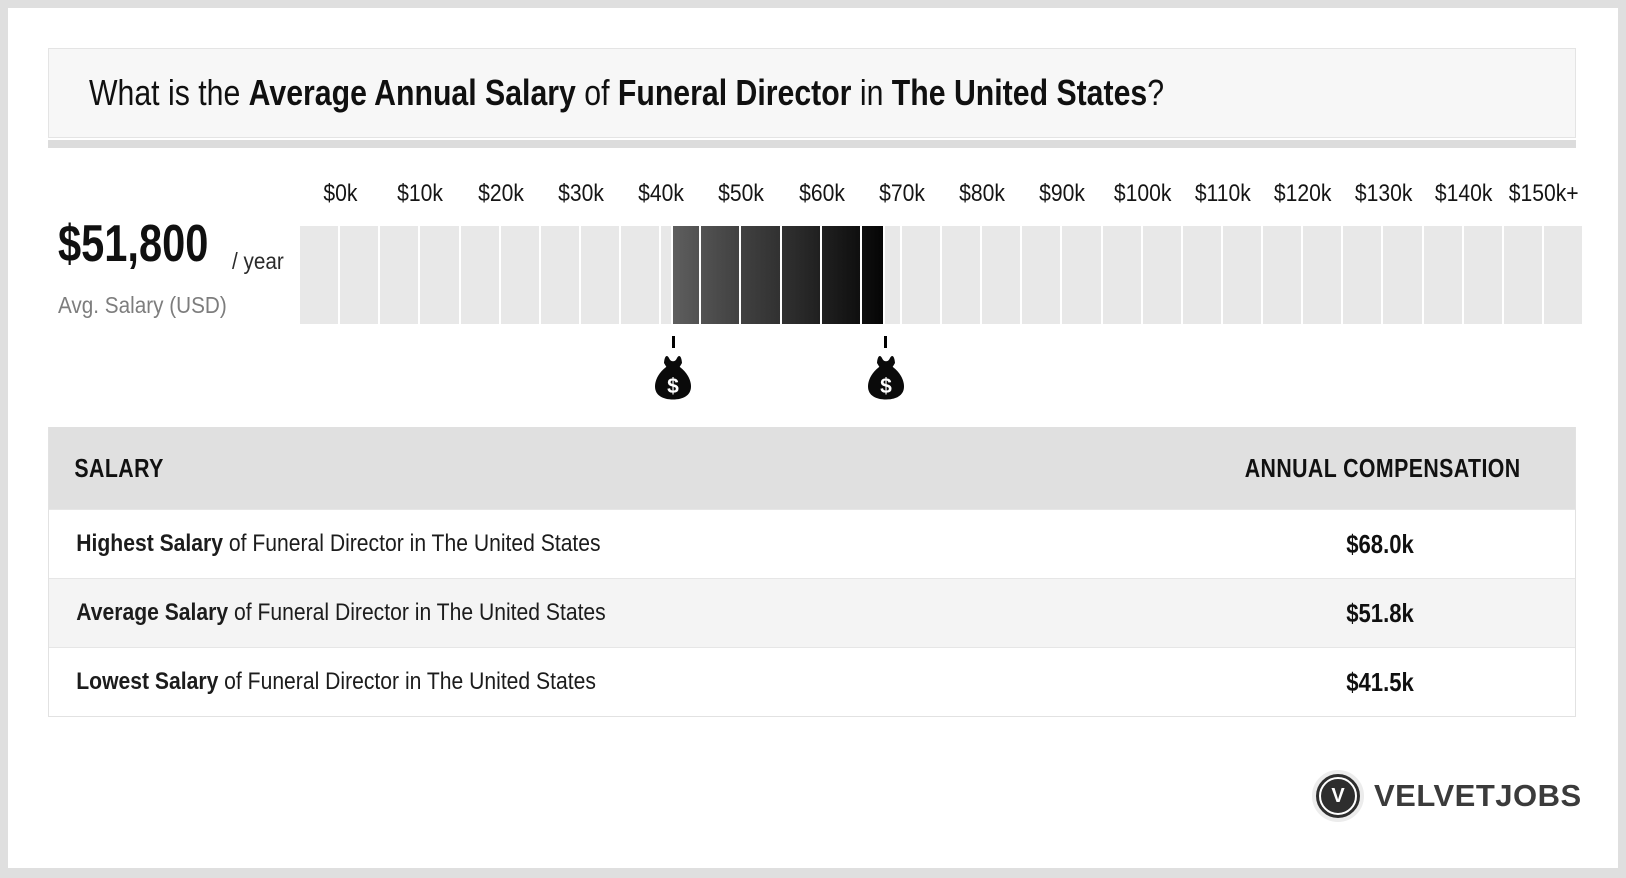 This screenshot has width=1626, height=878. I want to click on axis-tick-text: $60k, so click(821, 193).